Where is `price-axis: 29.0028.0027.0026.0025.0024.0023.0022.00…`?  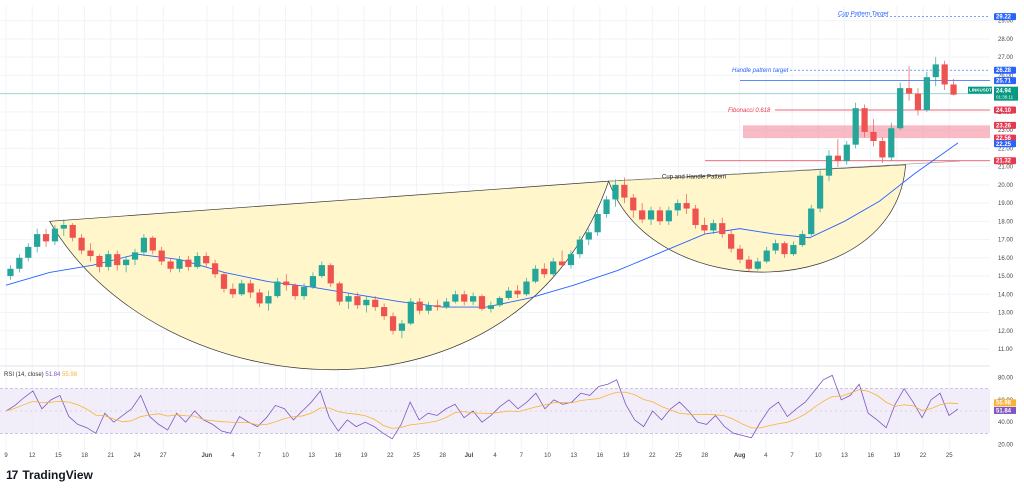 price-axis: 29.0028.0027.0026.0025.0024.0023.0022.00… is located at coordinates (993, 230).